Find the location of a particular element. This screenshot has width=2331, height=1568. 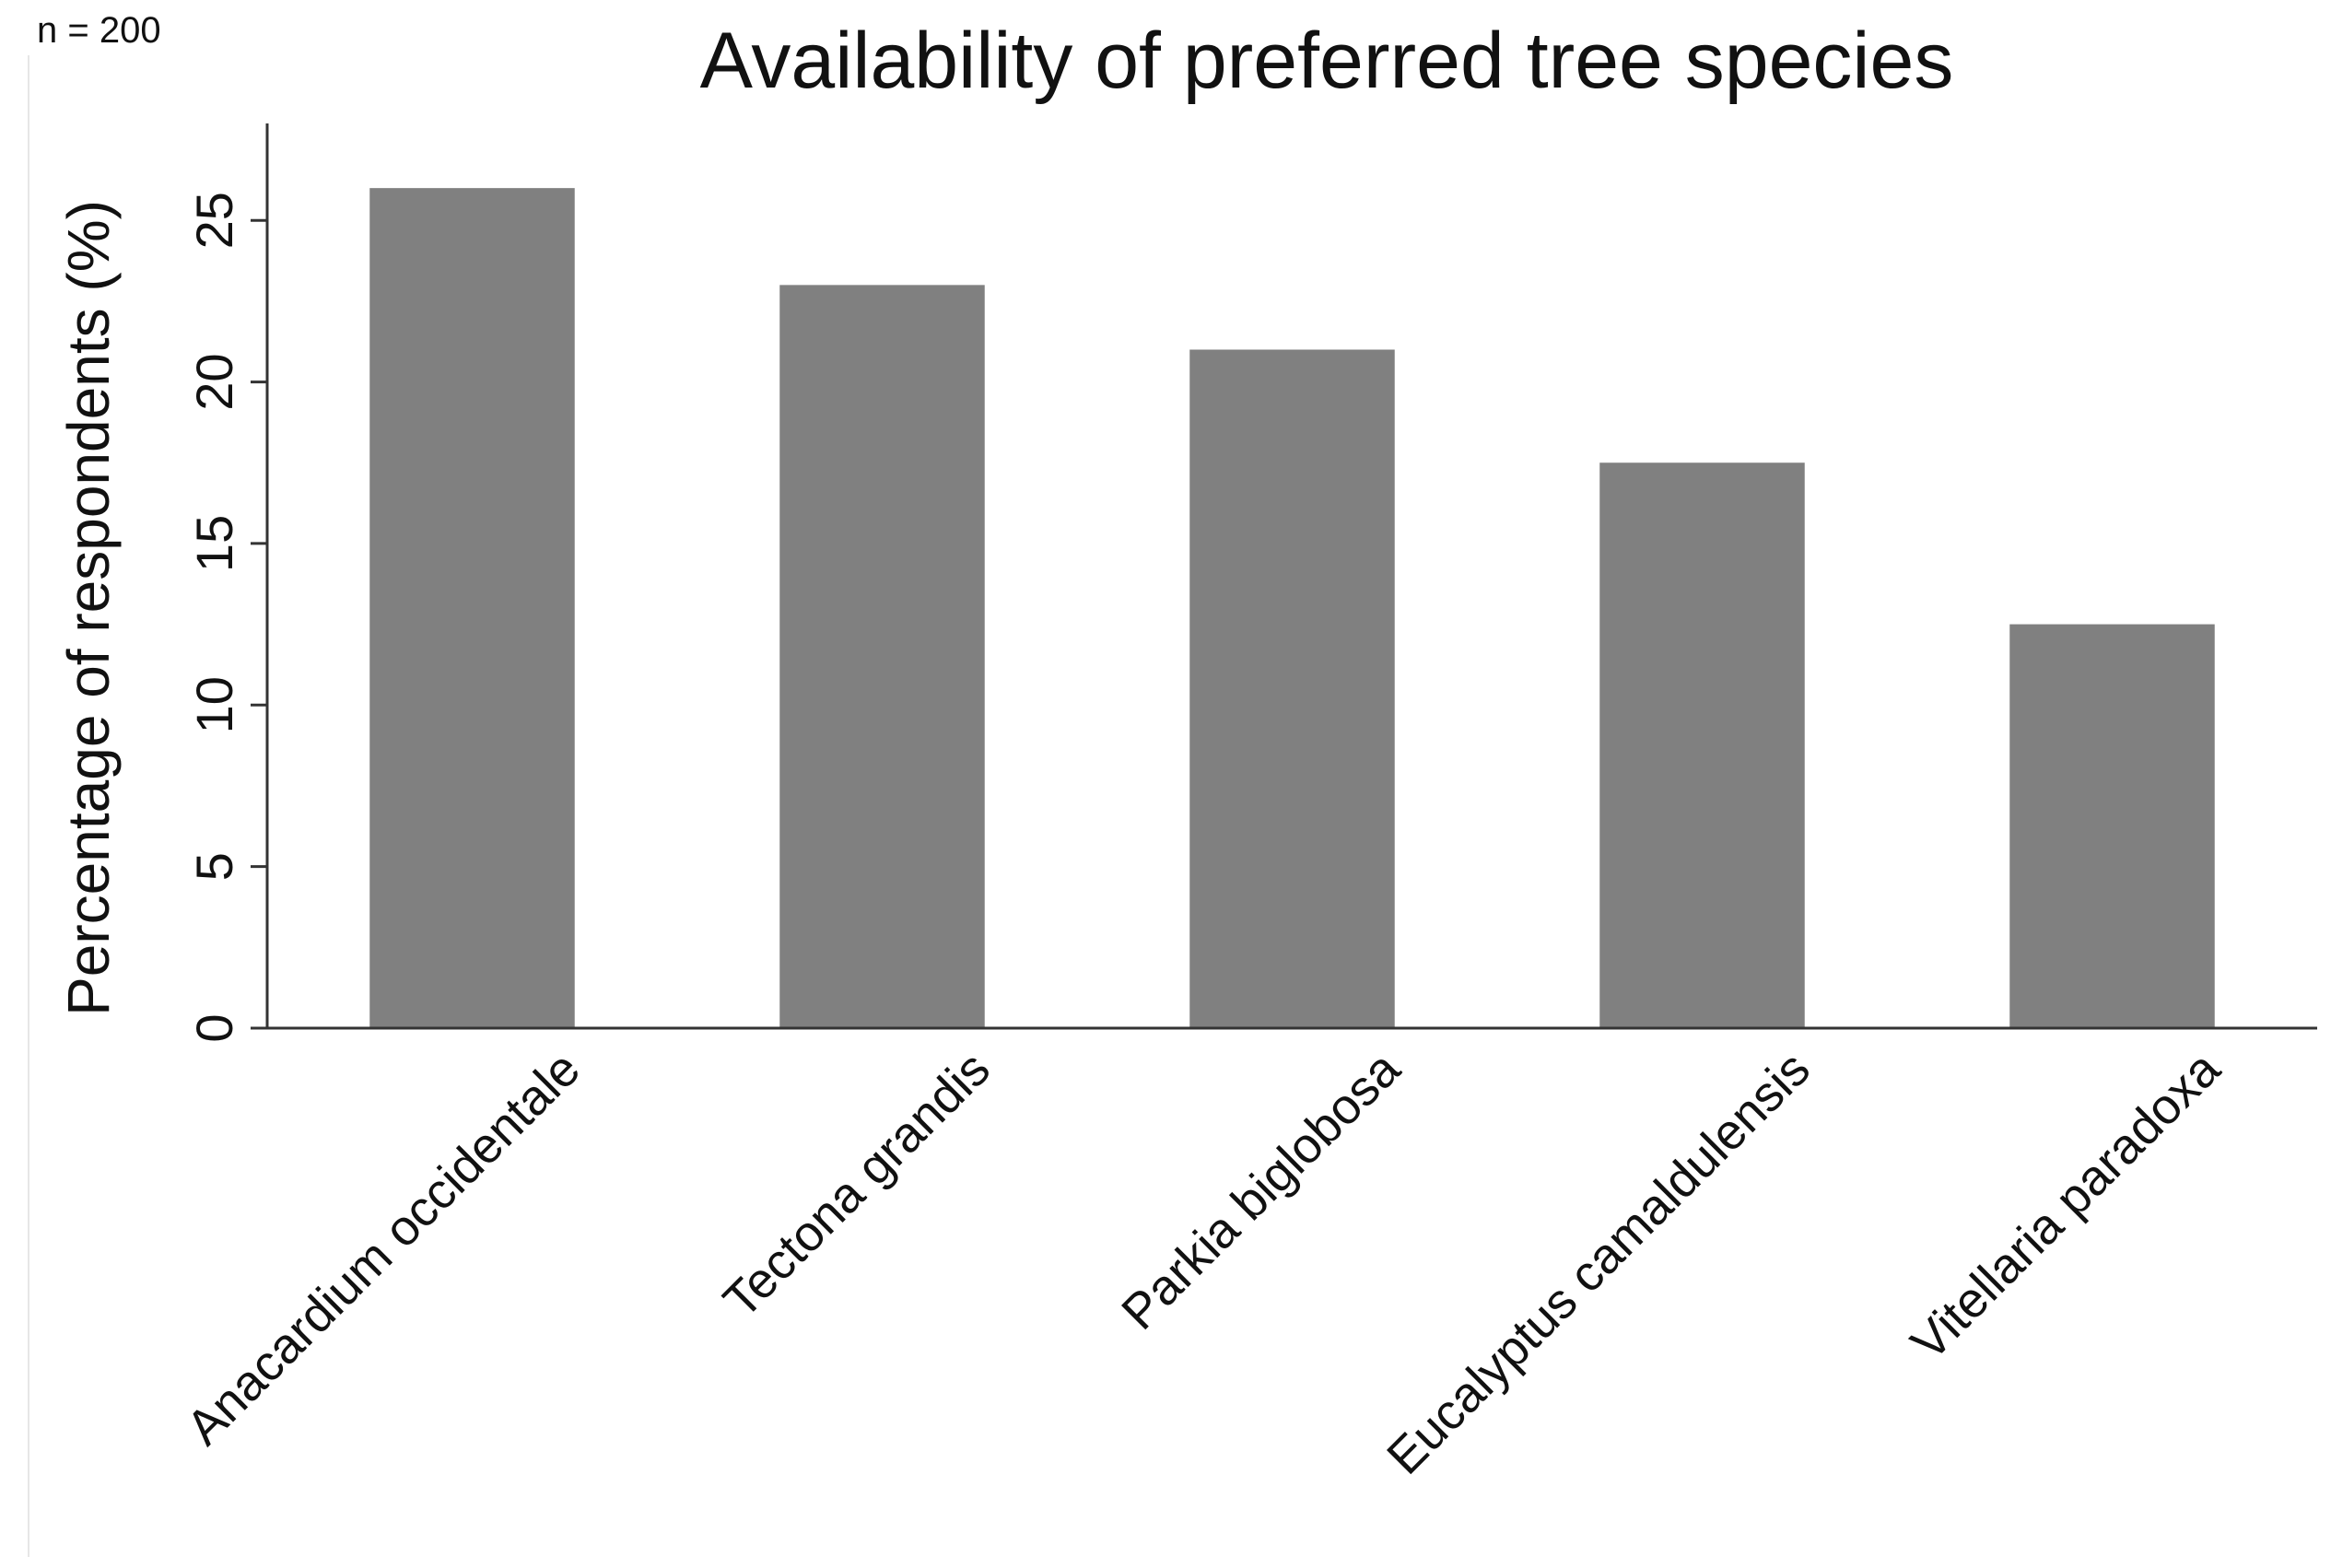

y-tick-label-4: 20 is located at coordinates (214, 381).